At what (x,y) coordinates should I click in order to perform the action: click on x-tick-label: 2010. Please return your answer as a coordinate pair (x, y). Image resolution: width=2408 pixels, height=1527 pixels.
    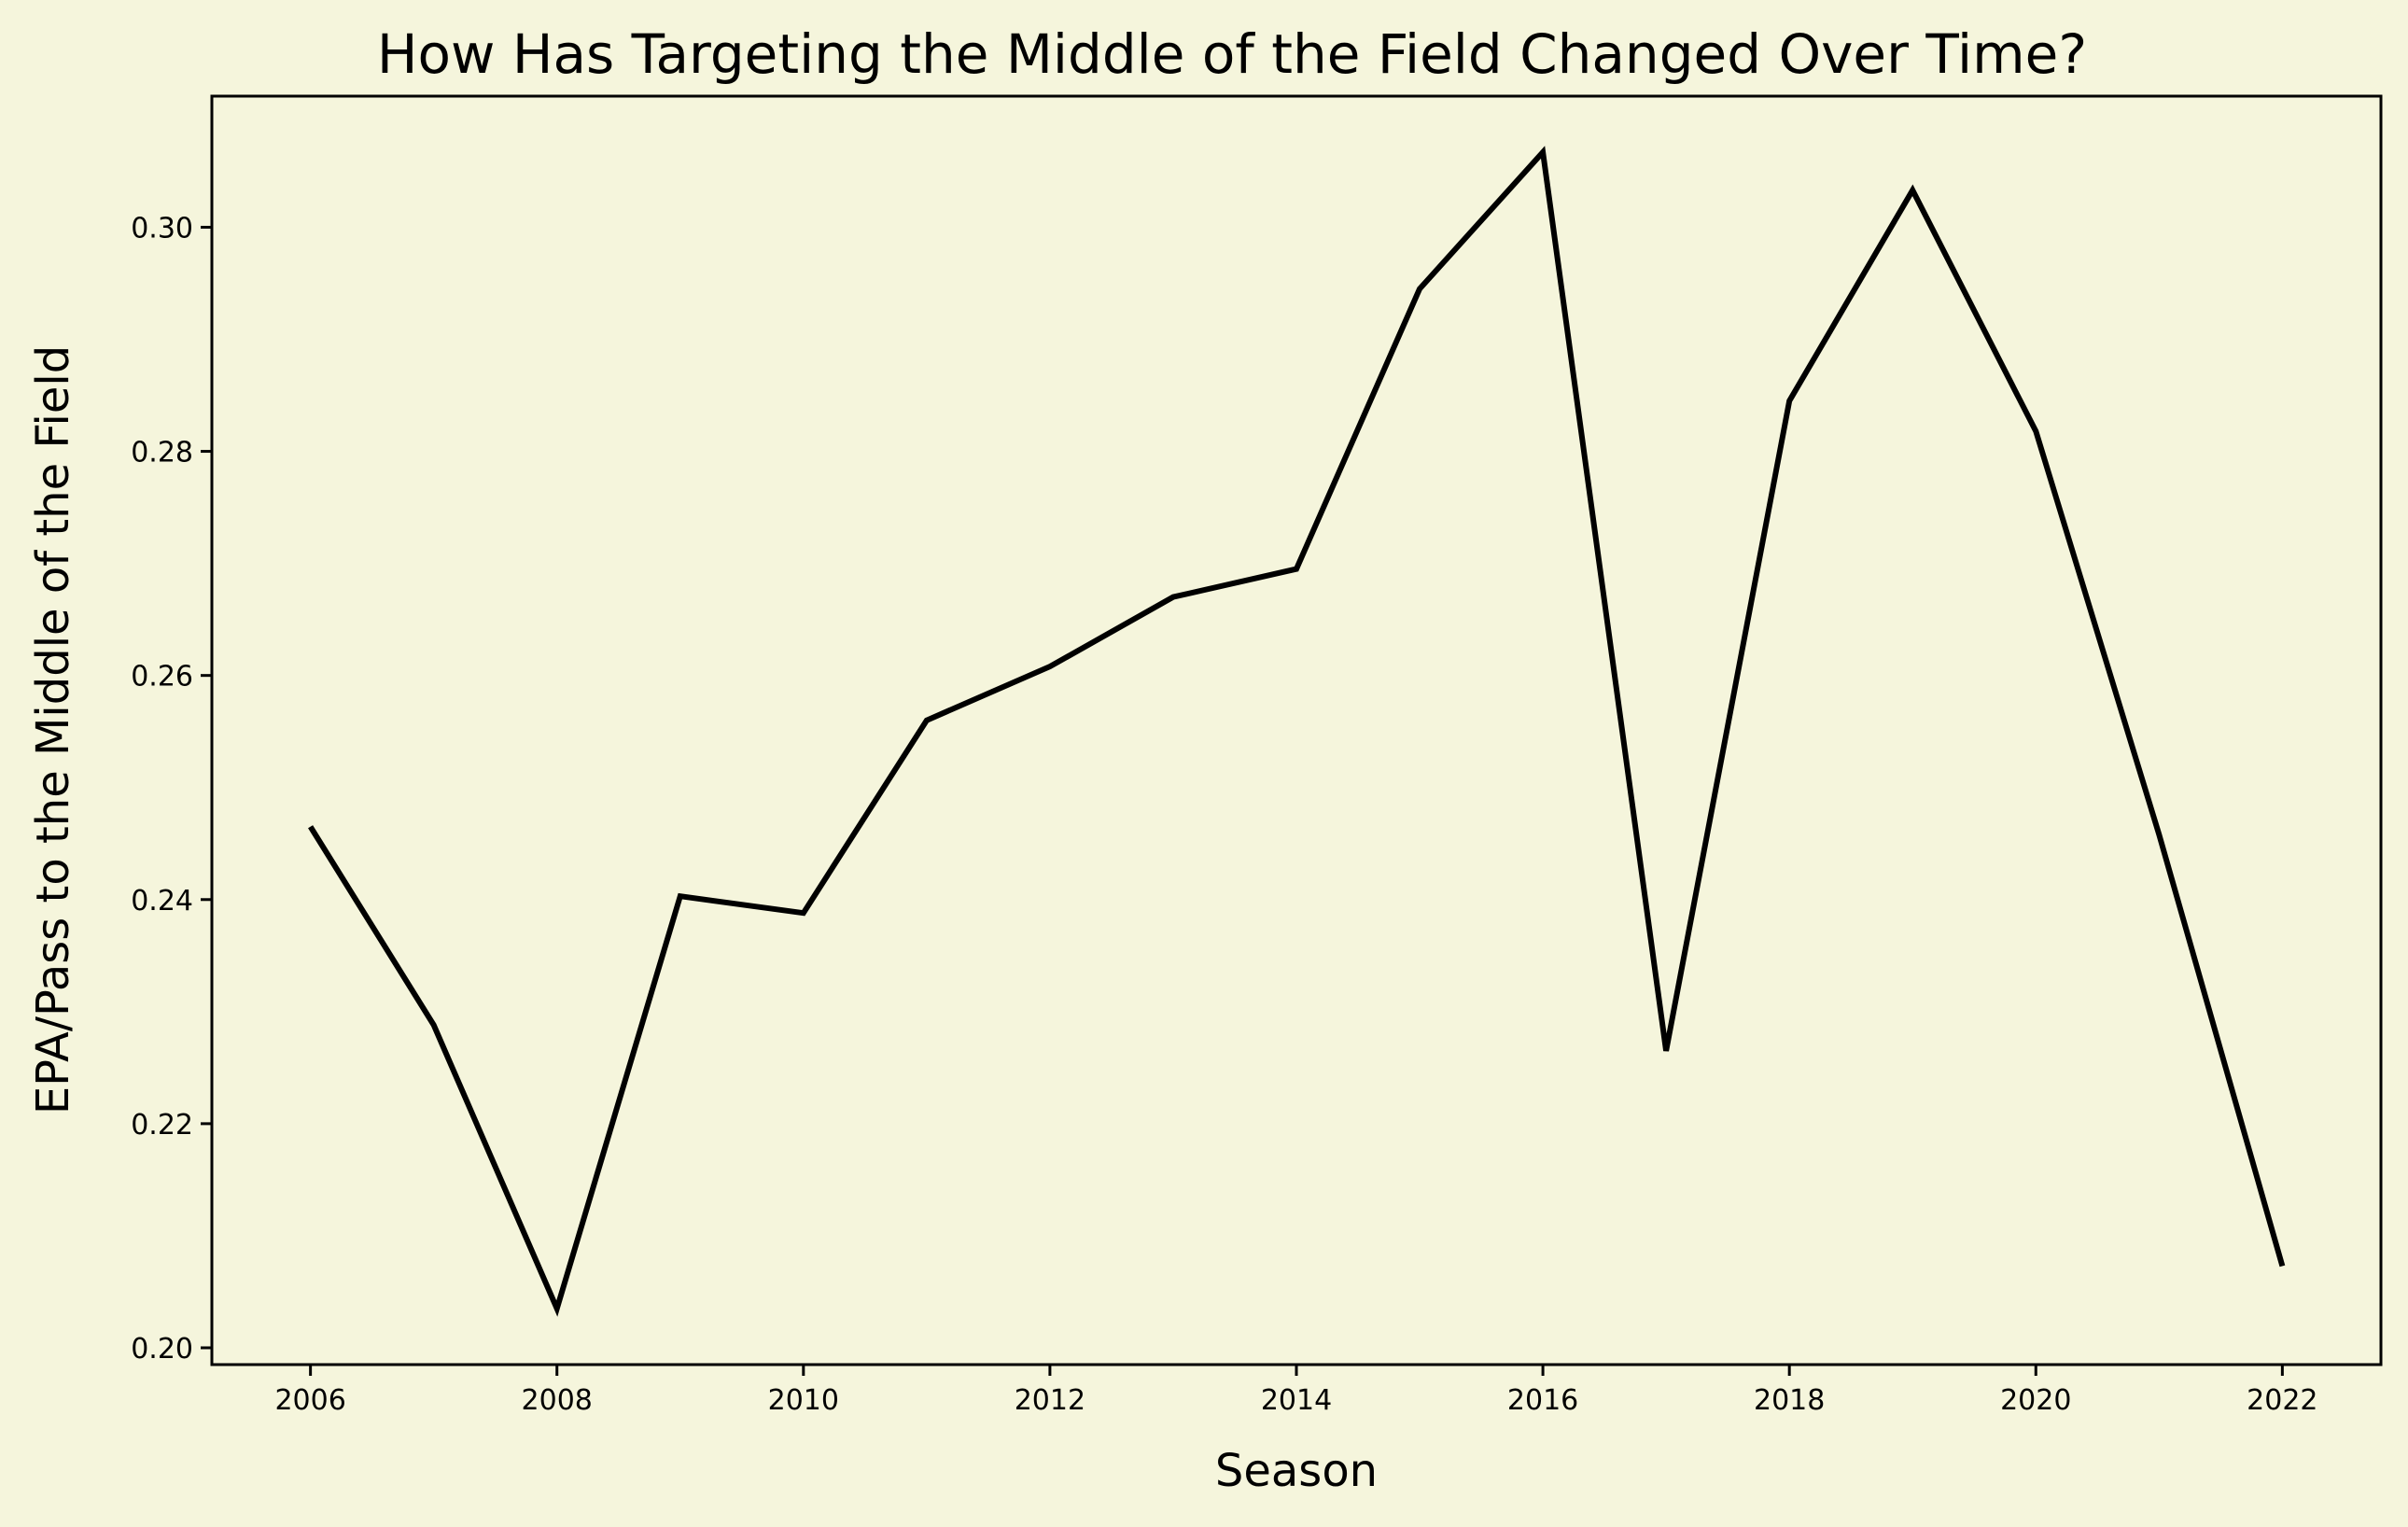
    Looking at the image, I should click on (803, 1400).